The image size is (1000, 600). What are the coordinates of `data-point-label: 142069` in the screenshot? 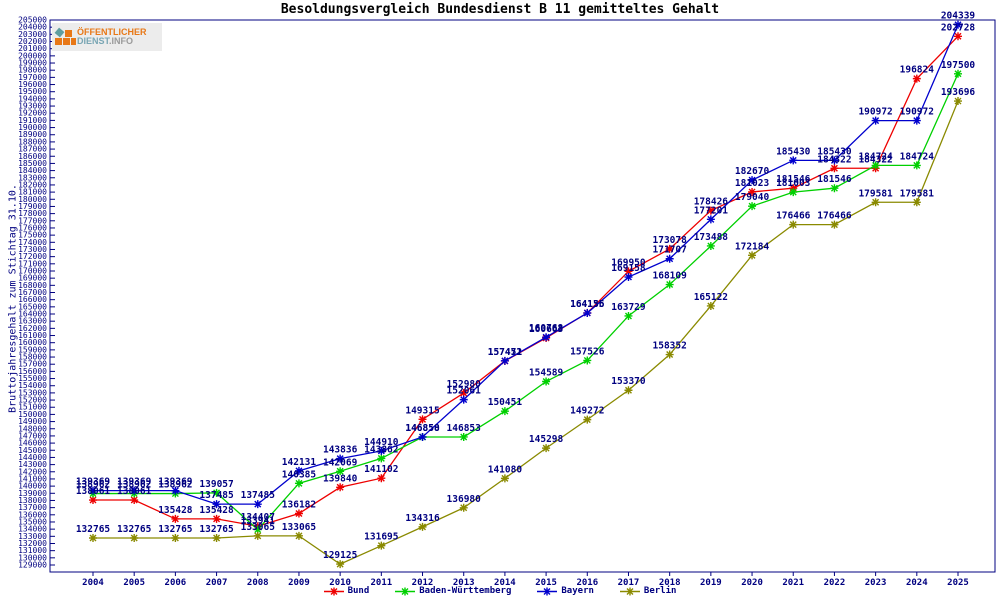 It's located at (340, 462).